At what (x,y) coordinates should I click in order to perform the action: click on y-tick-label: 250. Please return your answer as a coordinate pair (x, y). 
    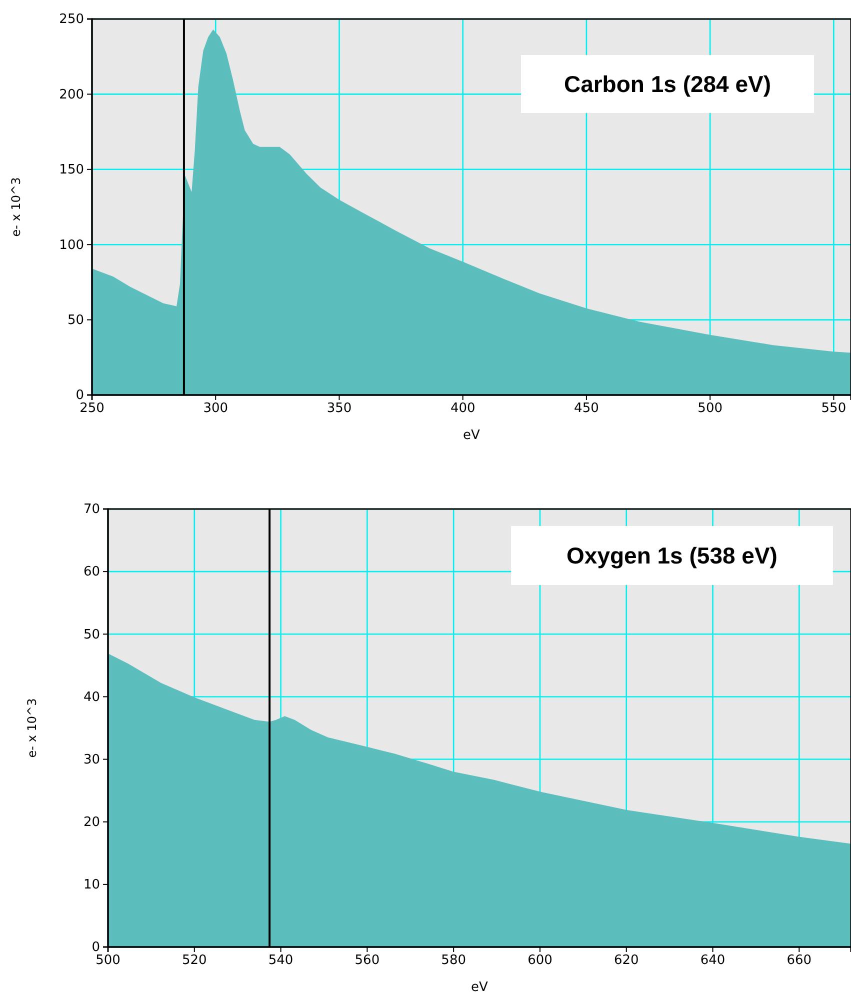
    Looking at the image, I should click on (71, 20).